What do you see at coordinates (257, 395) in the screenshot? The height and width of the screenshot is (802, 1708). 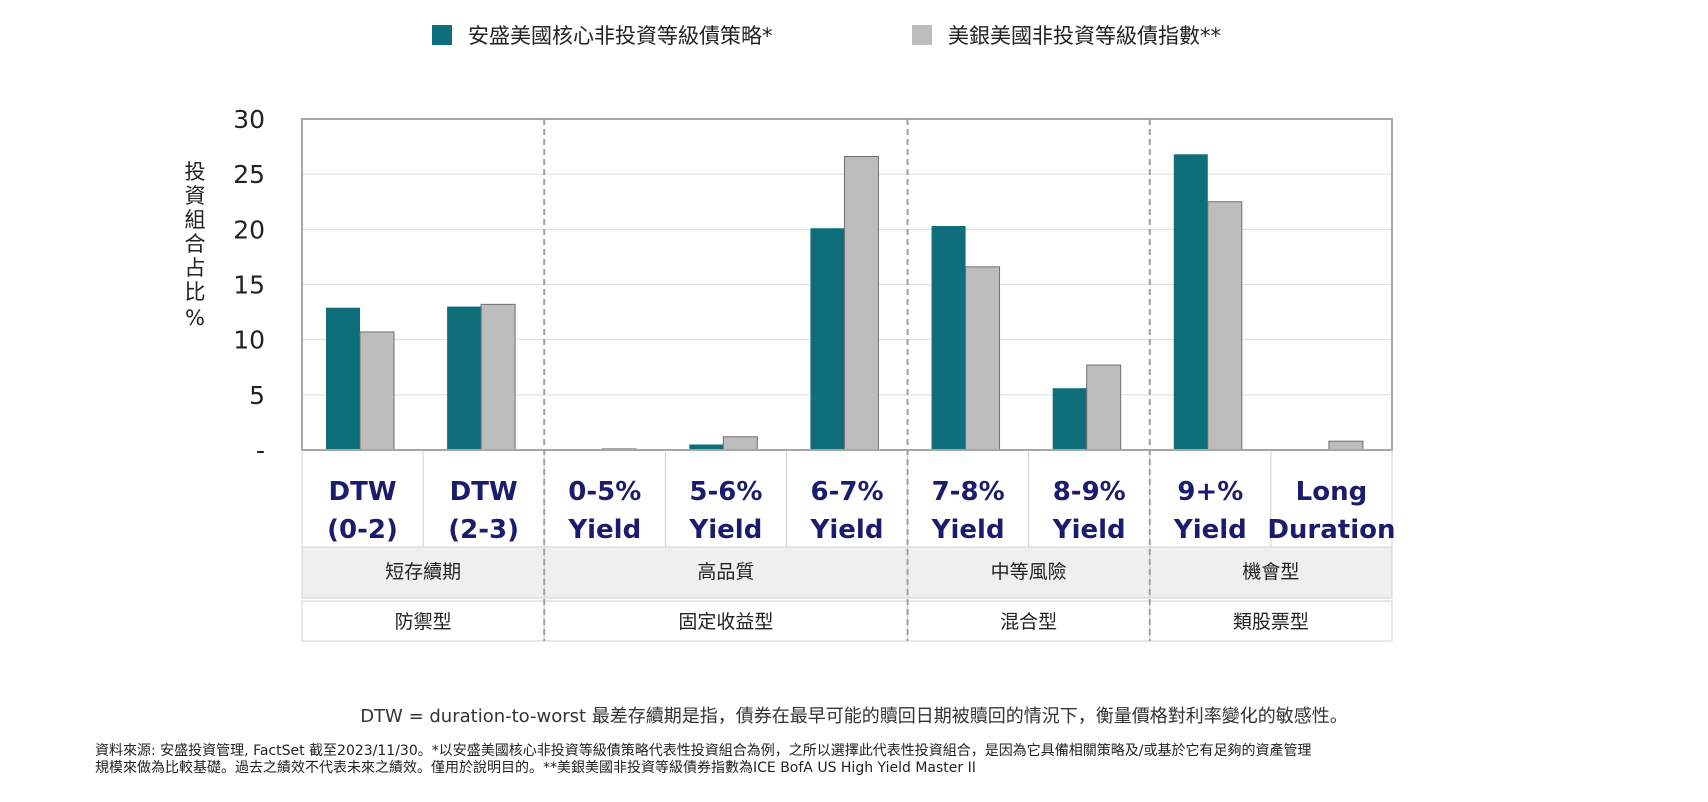 I see `y-tick-label: 5` at bounding box center [257, 395].